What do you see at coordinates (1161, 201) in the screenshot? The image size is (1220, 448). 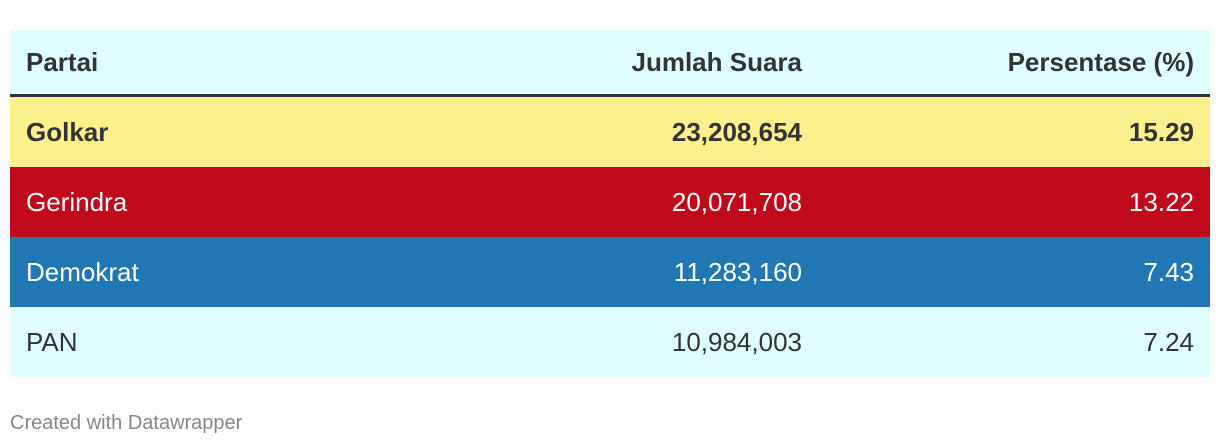 I see `cell-percent: 13.22` at bounding box center [1161, 201].